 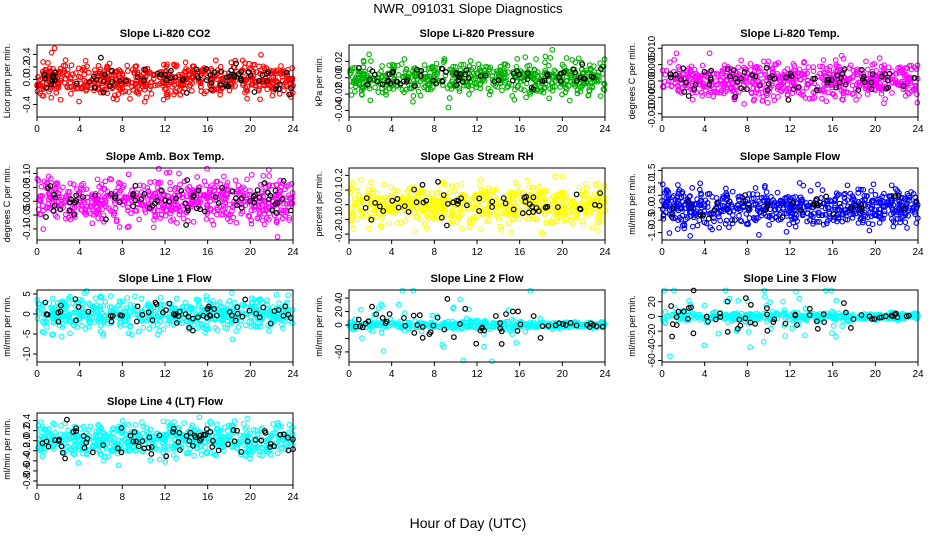 What do you see at coordinates (339, 204) in the screenshot?
I see `y-tick-label: 0.0` at bounding box center [339, 204].